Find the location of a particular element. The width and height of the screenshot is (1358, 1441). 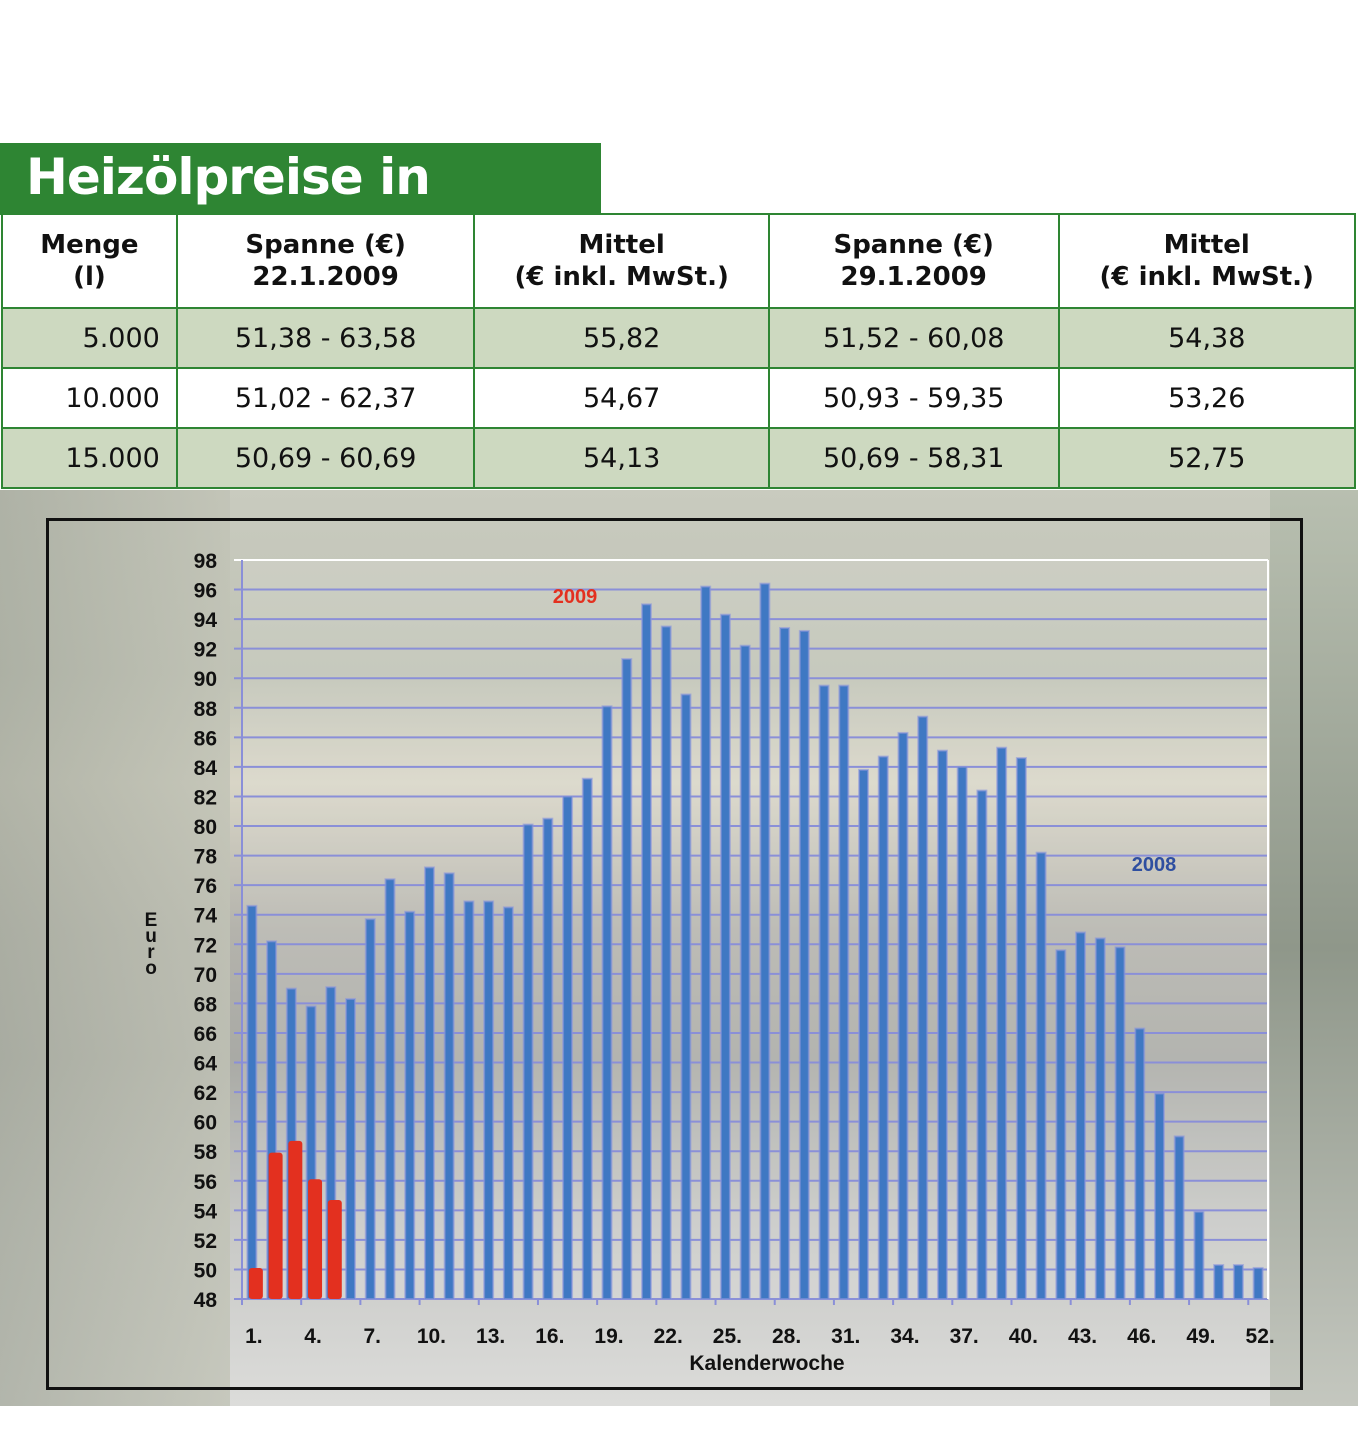

annotation-2009: 2009 is located at coordinates (575, 597).